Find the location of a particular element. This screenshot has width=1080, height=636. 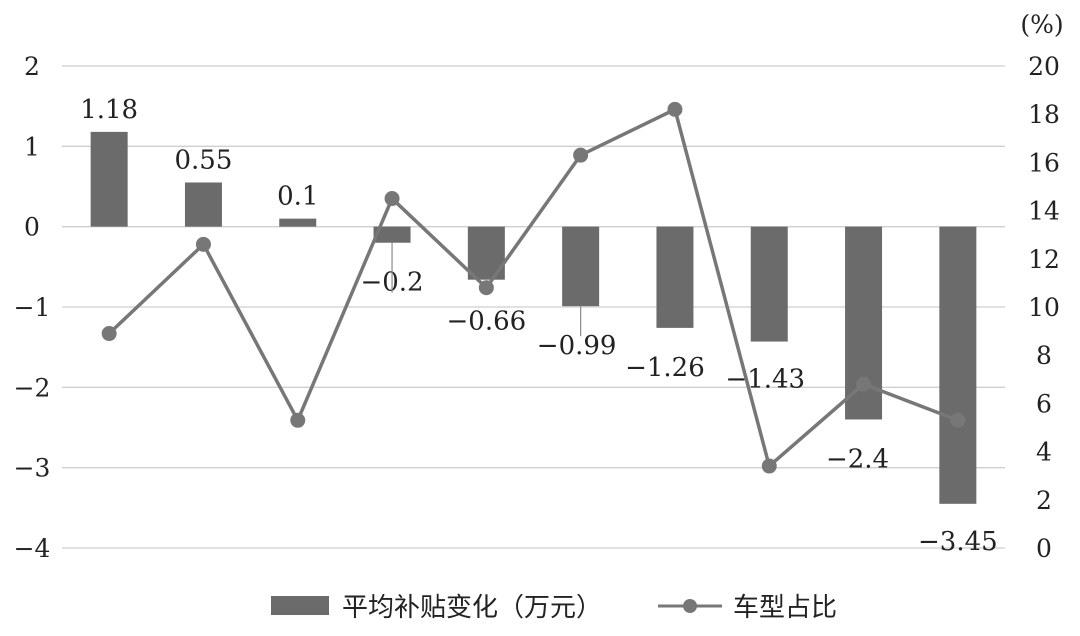

bar-data-label: 1.18 is located at coordinates (109, 110).